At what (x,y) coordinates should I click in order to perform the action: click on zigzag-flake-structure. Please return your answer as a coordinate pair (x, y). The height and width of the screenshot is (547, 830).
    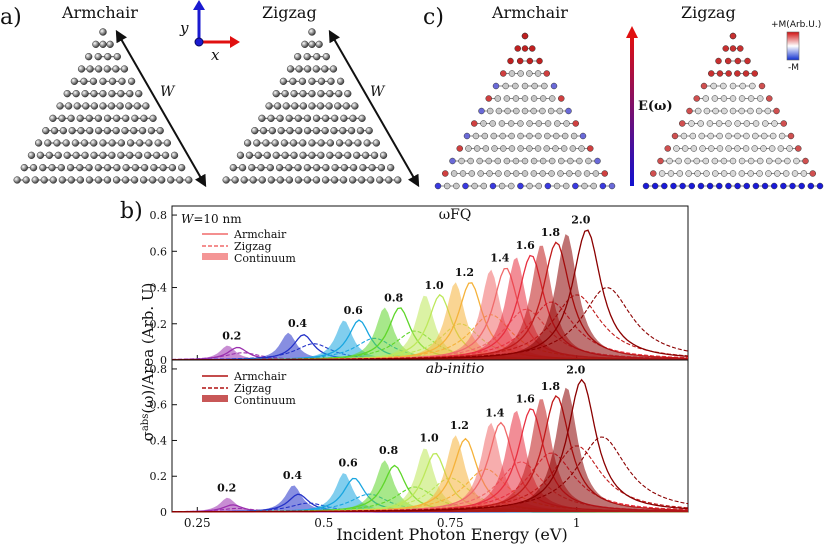
    Looking at the image, I should click on (312, 106).